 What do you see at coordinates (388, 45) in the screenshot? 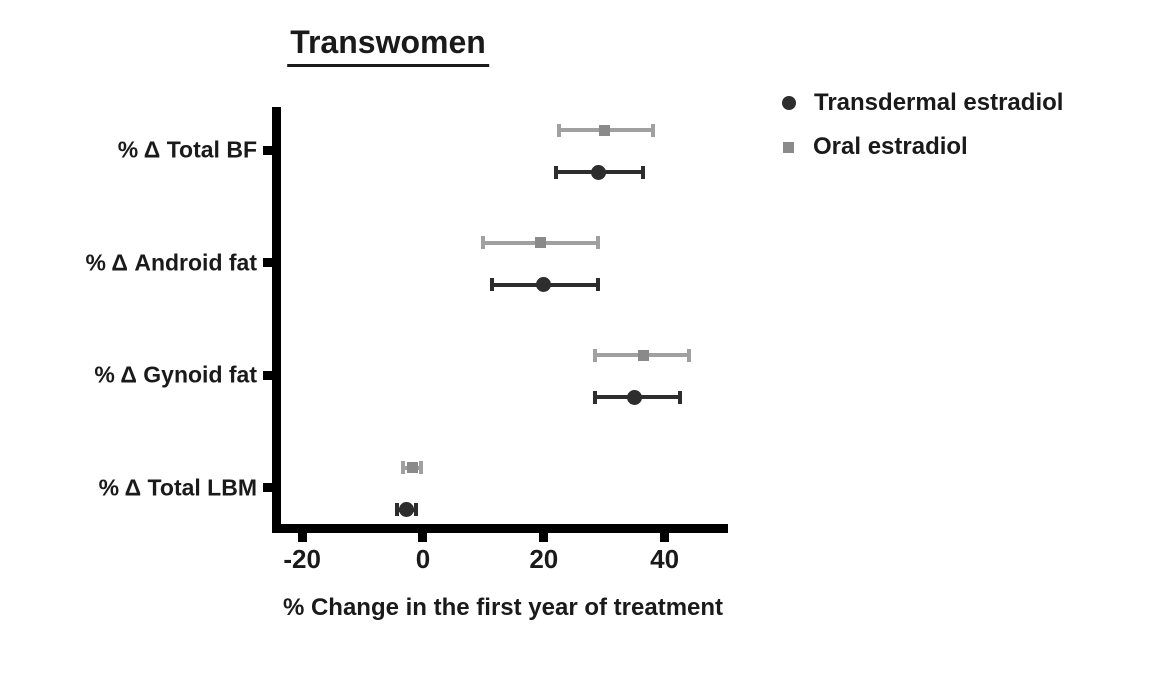
I see `chart-title: Transwomen` at bounding box center [388, 45].